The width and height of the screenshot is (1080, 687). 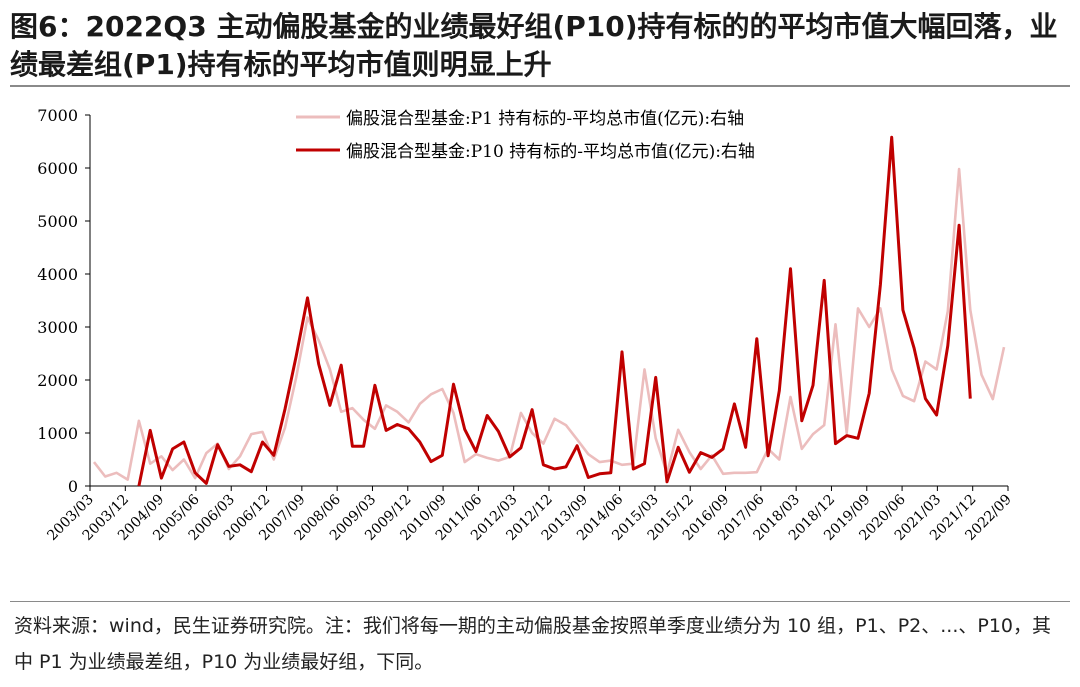 What do you see at coordinates (57, 327) in the screenshot?
I see `y-tick-label: 3000` at bounding box center [57, 327].